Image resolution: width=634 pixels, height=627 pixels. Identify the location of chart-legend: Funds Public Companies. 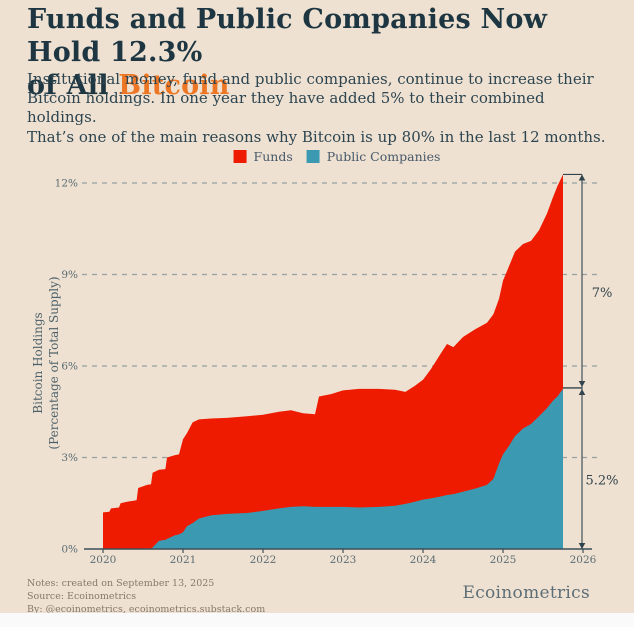
(337, 156).